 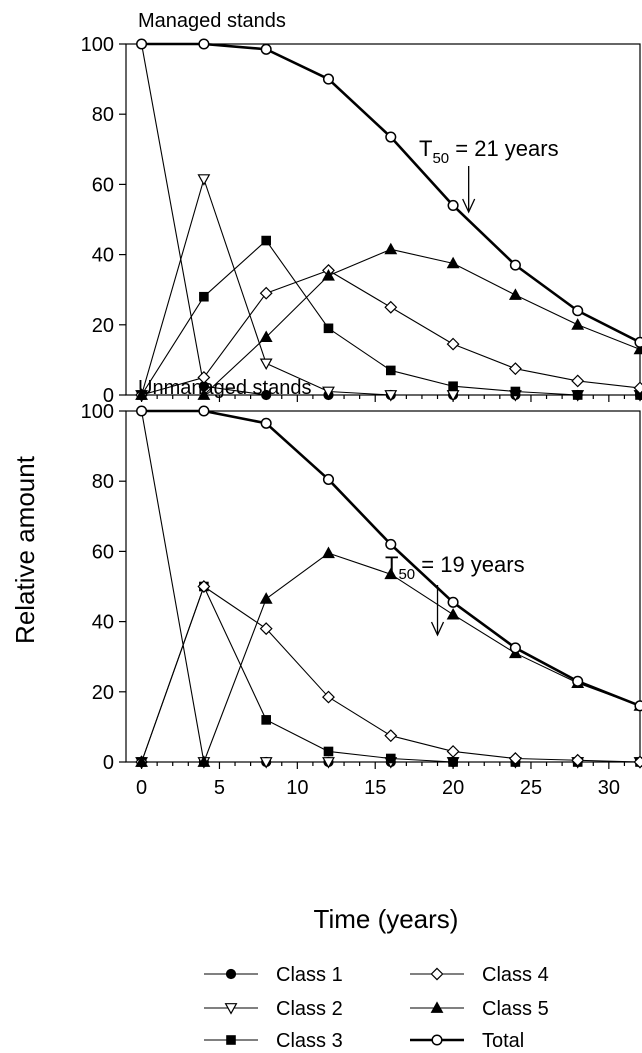 What do you see at coordinates (425, 148) in the screenshot?
I see `annotation-prefix: T` at bounding box center [425, 148].